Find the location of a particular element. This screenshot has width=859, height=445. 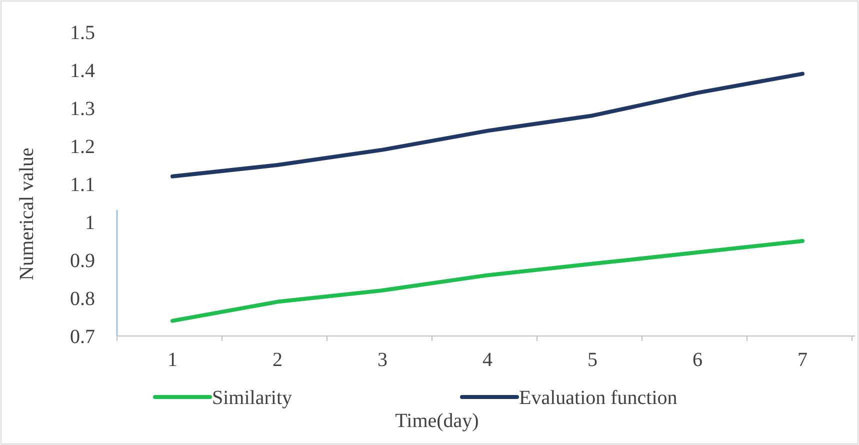

y-tick-label: 1.1 is located at coordinates (82, 185).